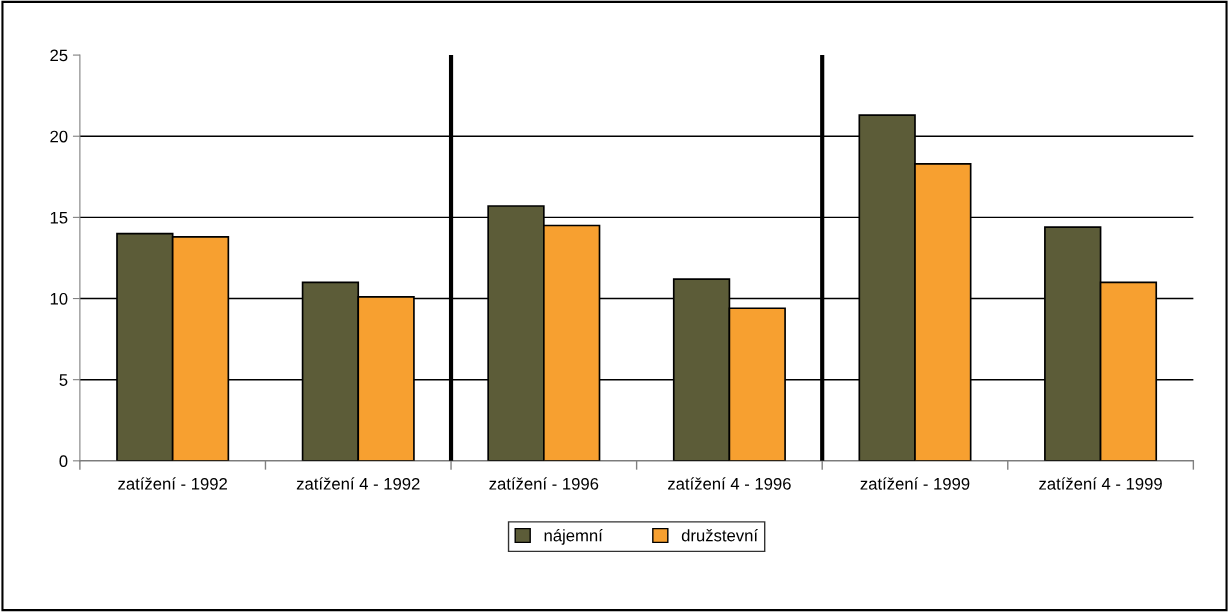 The width and height of the screenshot is (1229, 612). Describe the element at coordinates (63, 380) in the screenshot. I see `y-tick-label: 5` at that location.